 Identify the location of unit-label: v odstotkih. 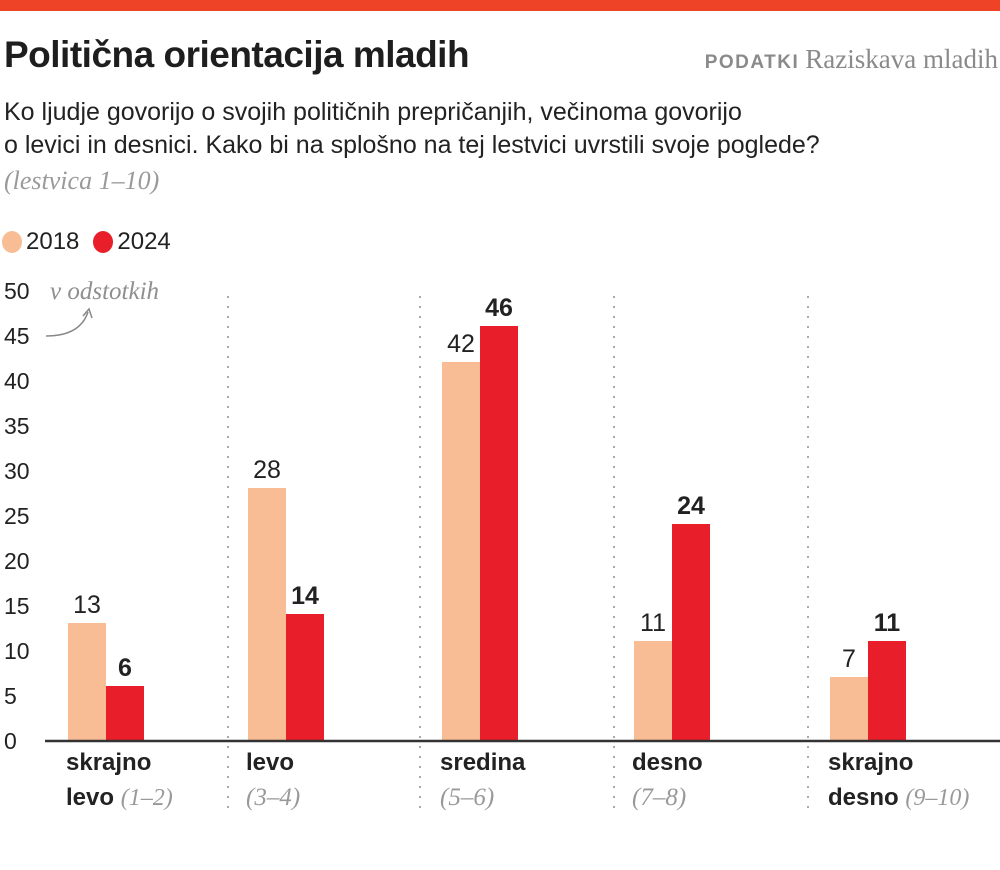
(104, 291).